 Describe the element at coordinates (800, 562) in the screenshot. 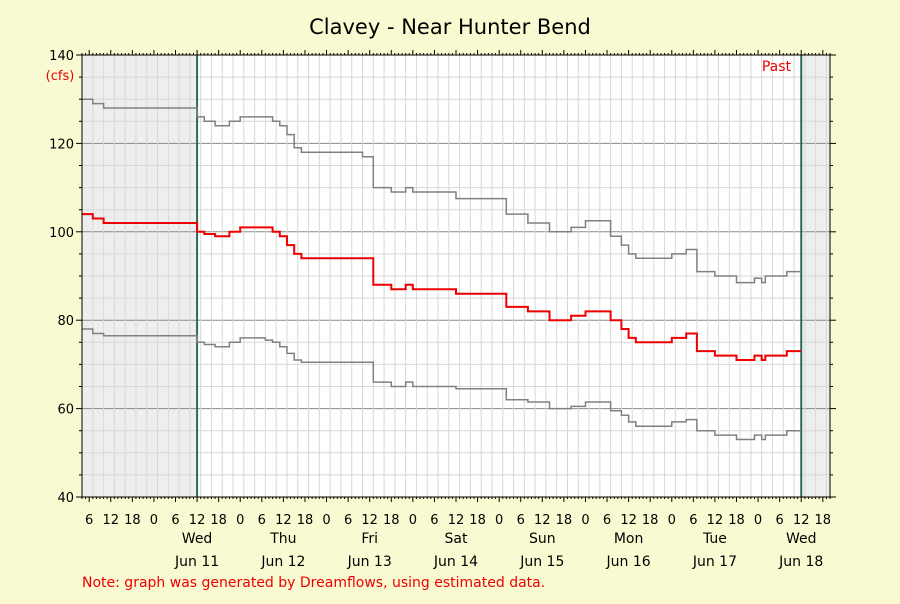

I see `x-date-label: Jun 18` at that location.